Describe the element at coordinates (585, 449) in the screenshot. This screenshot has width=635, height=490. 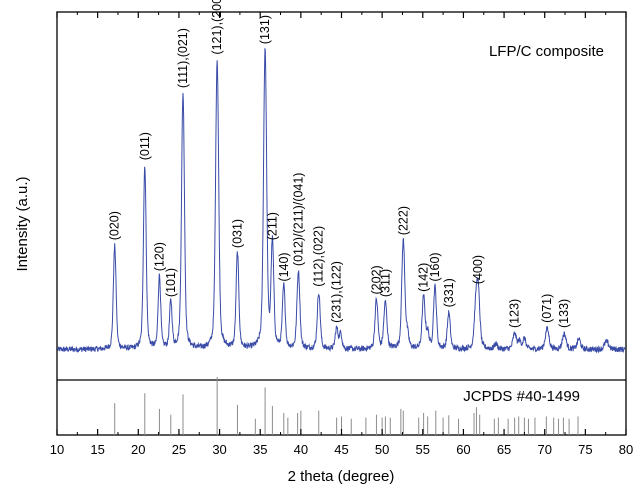
I see `x-tick-label: 75` at that location.